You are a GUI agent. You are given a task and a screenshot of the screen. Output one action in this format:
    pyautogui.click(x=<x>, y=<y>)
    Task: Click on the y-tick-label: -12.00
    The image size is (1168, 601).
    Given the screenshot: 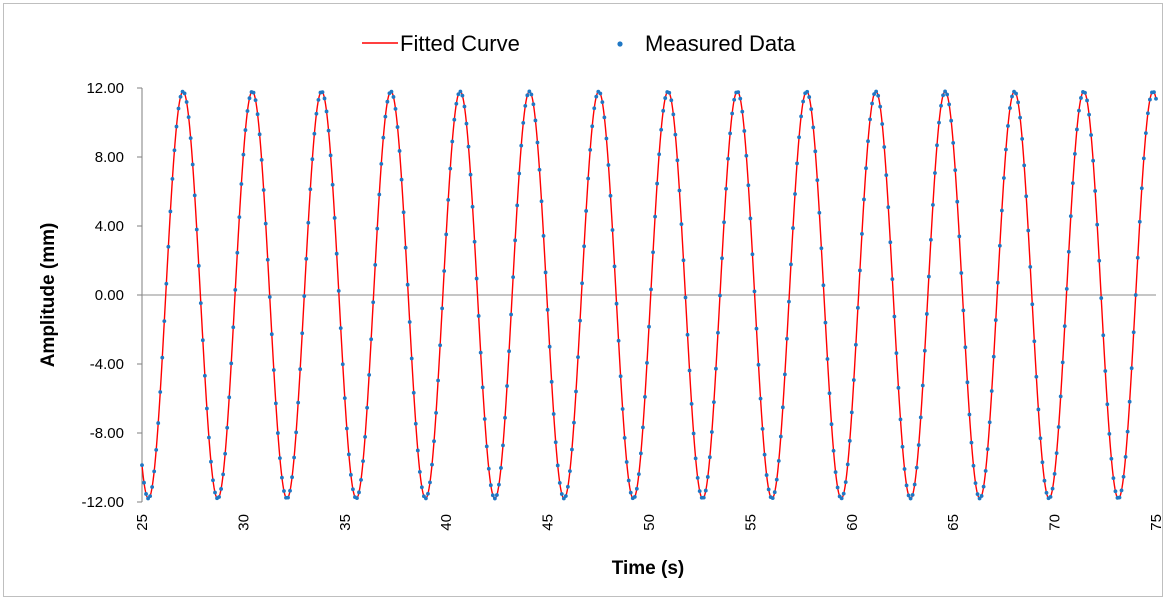 What is the action you would take?
    pyautogui.click(x=102, y=502)
    